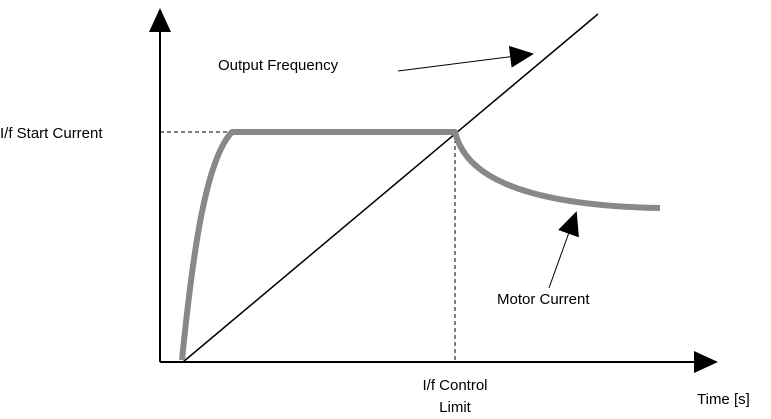  I want to click on label: Limit, so click(455, 407).